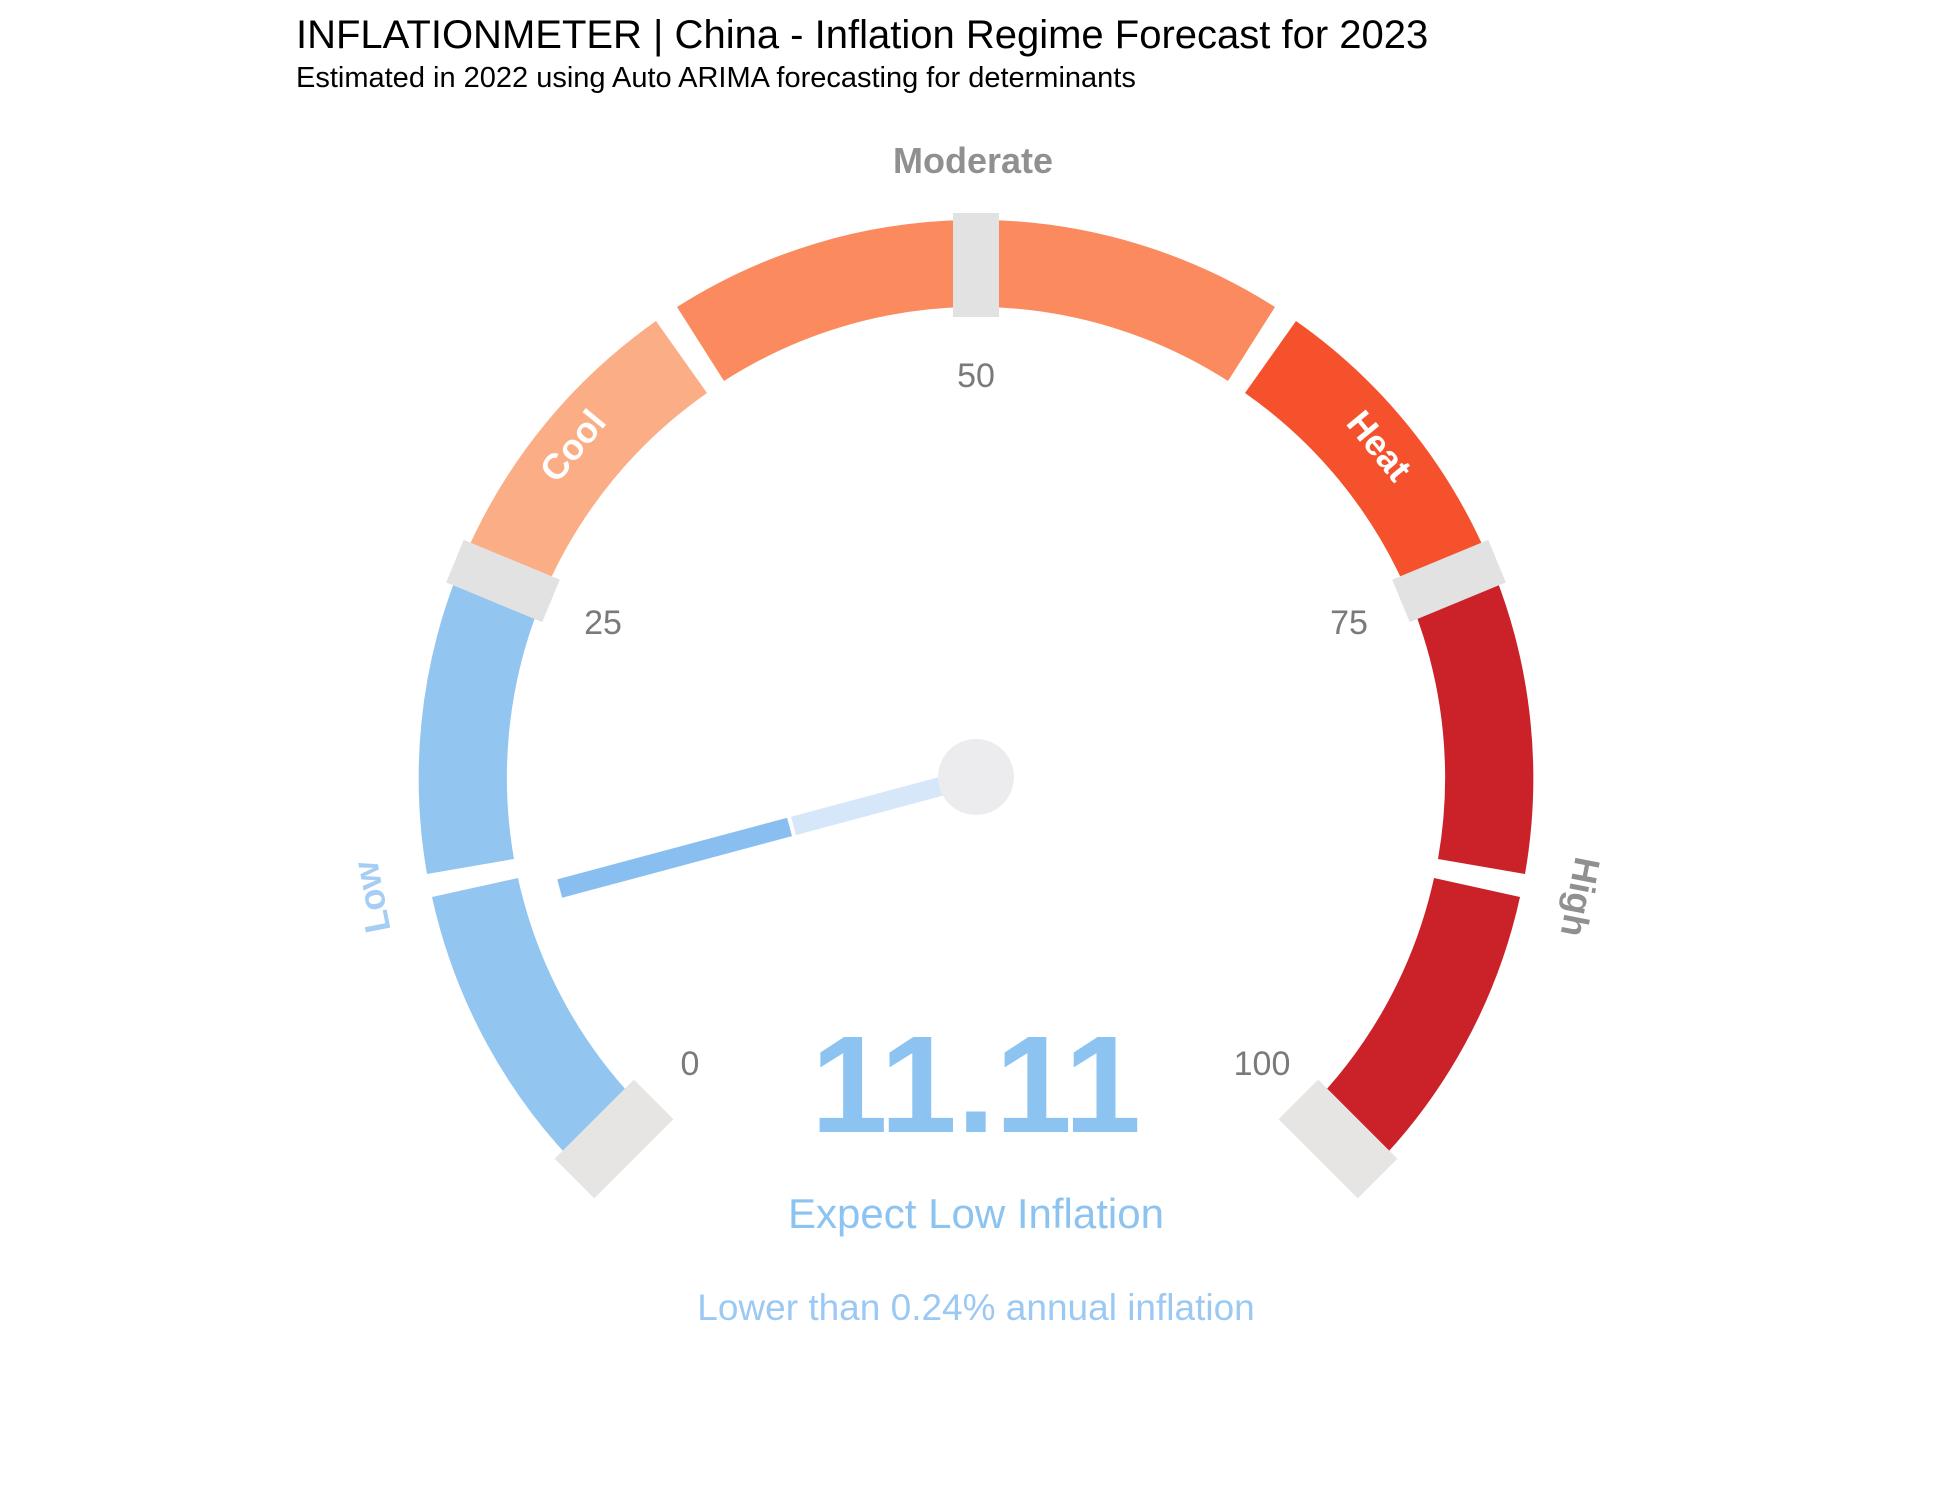 Image resolution: width=1950 pixels, height=1500 pixels. I want to click on tick-label-0: 0, so click(690, 1064).